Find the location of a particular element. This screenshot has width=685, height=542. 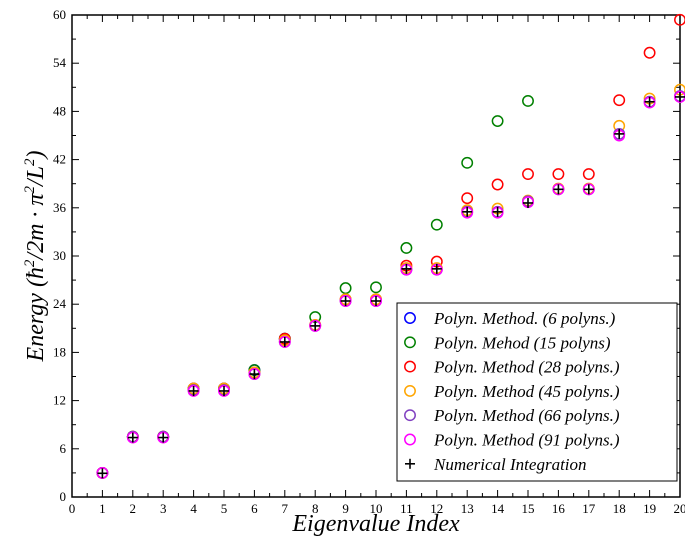

x-tick-label: 12 is located at coordinates (436, 508).